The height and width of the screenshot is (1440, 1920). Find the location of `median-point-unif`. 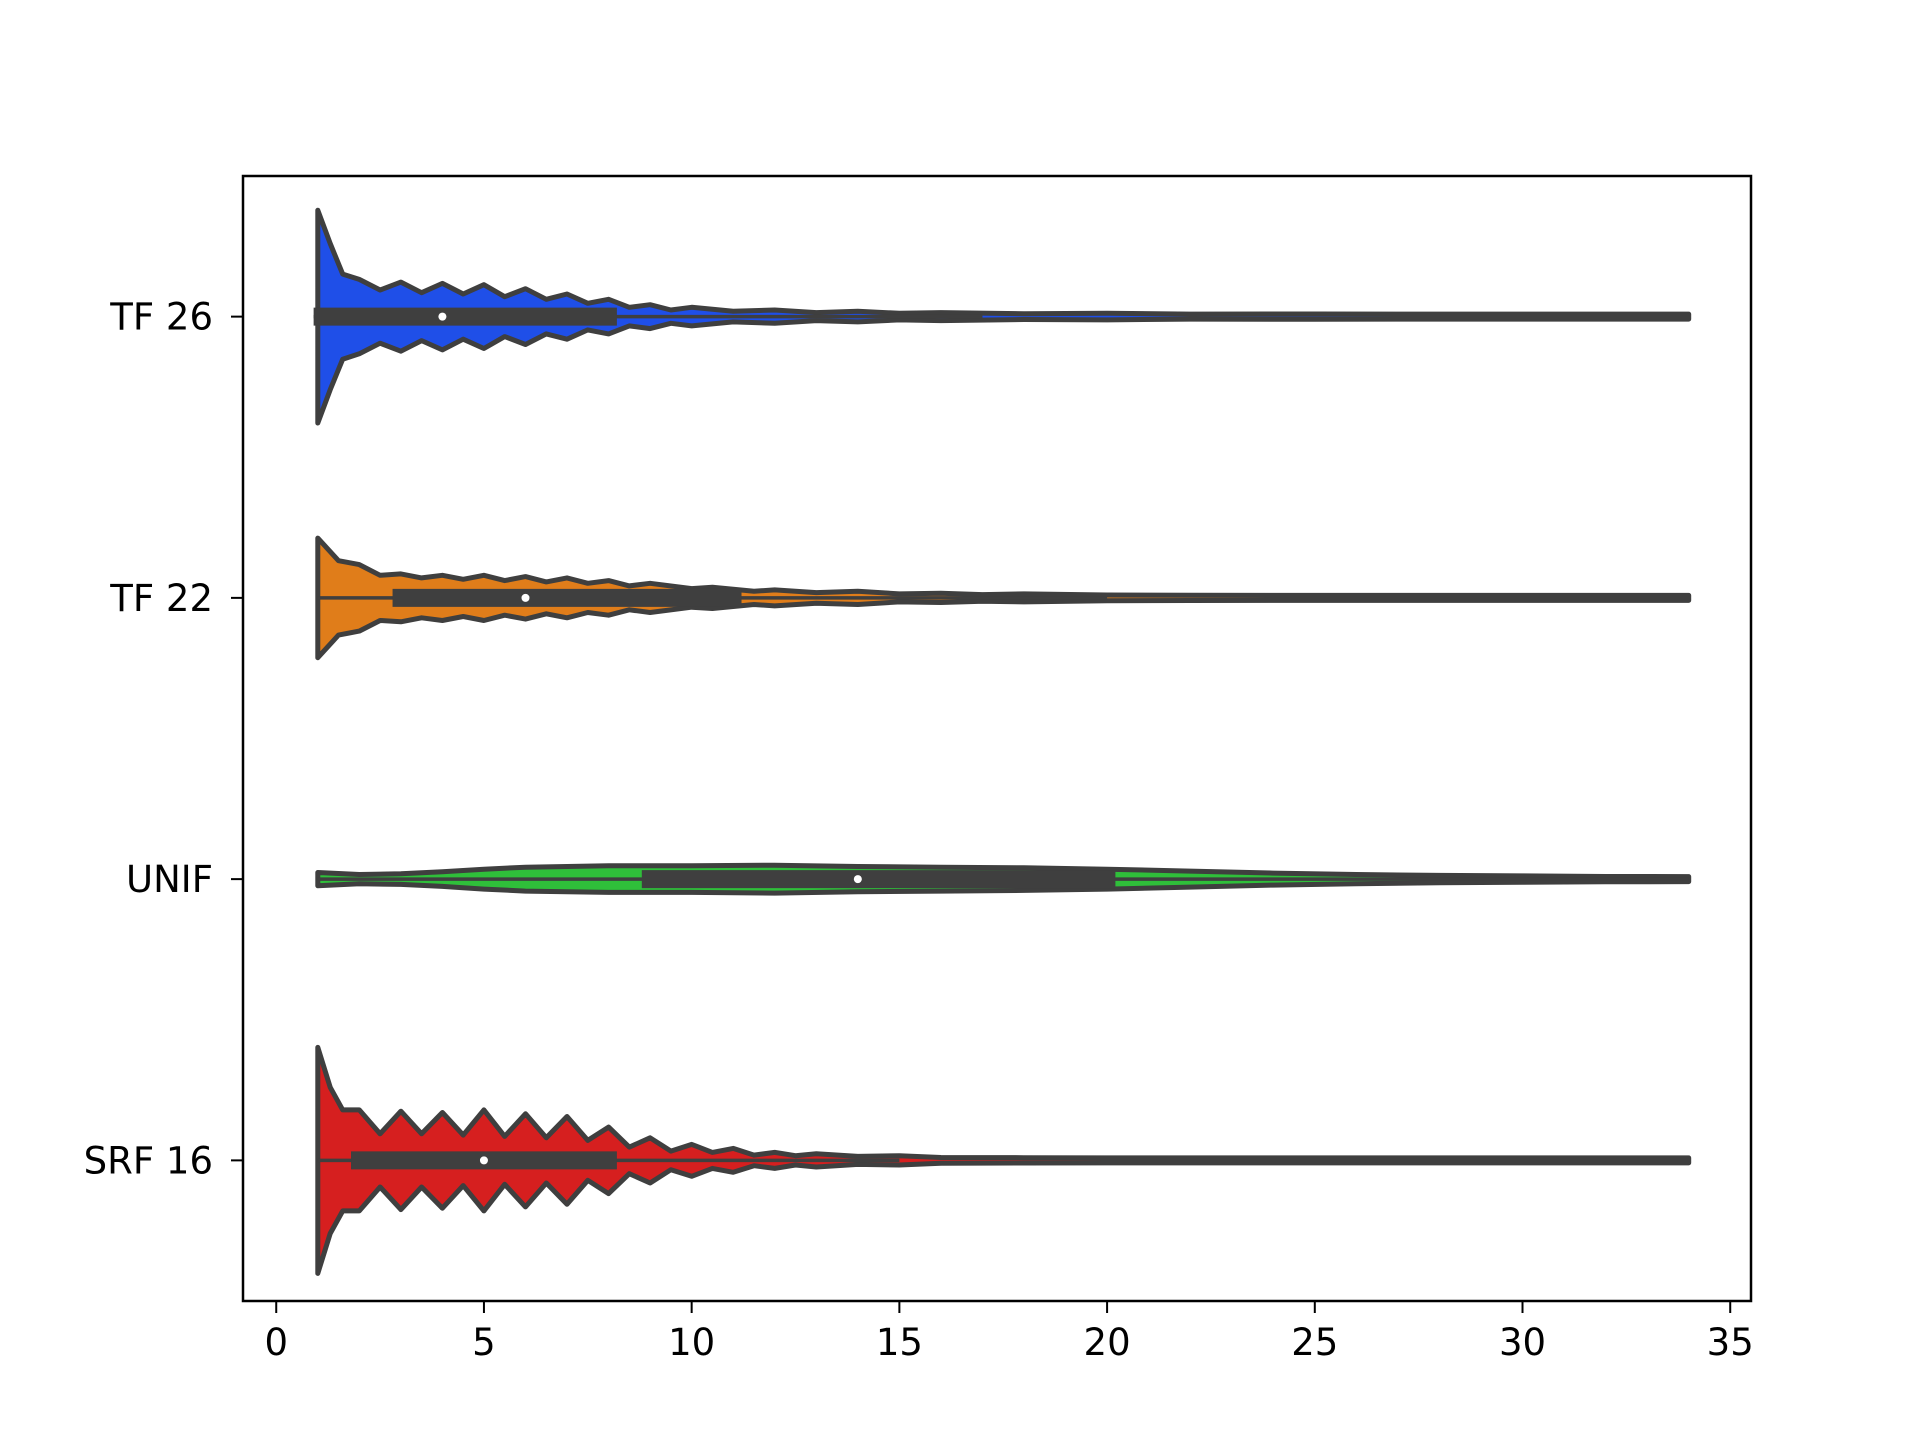

median-point-unif is located at coordinates (857, 879).